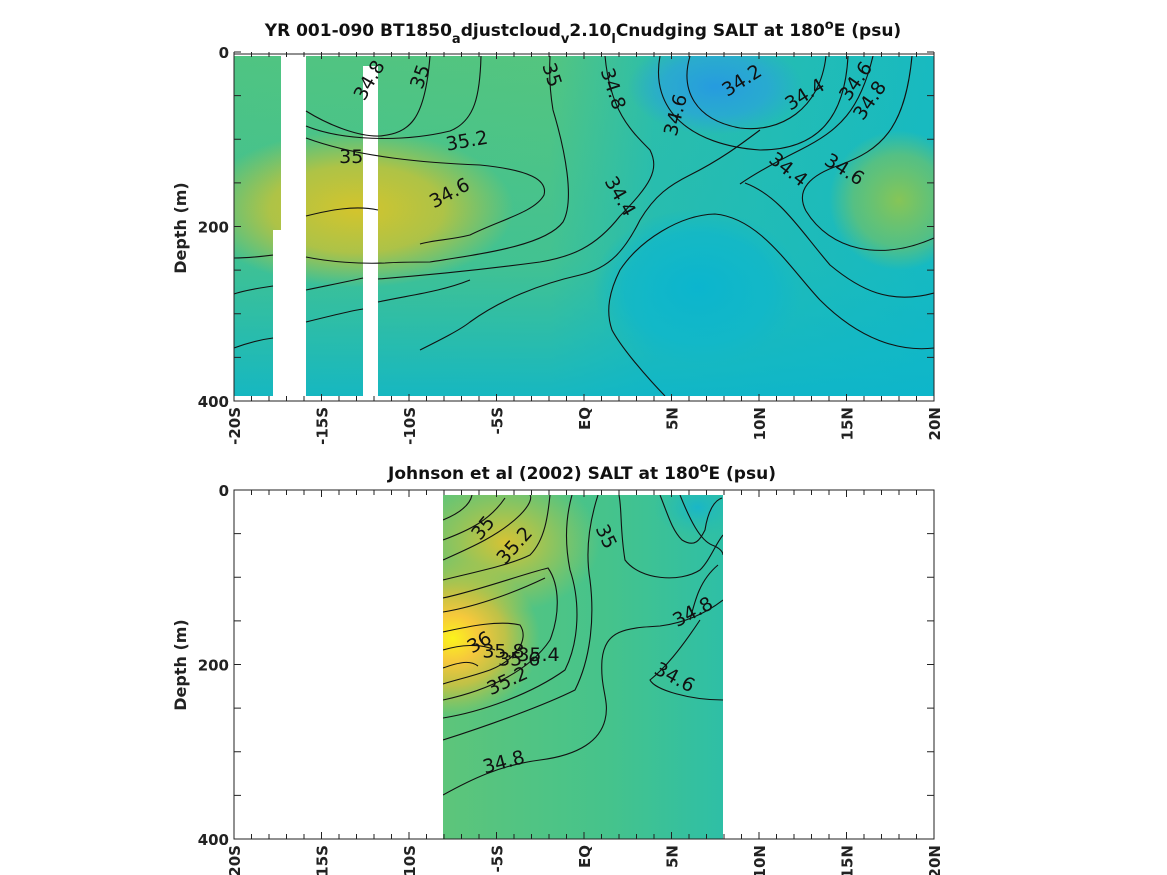  Describe the element at coordinates (323, 426) in the screenshot. I see `x-tick-label: -15S` at that location.